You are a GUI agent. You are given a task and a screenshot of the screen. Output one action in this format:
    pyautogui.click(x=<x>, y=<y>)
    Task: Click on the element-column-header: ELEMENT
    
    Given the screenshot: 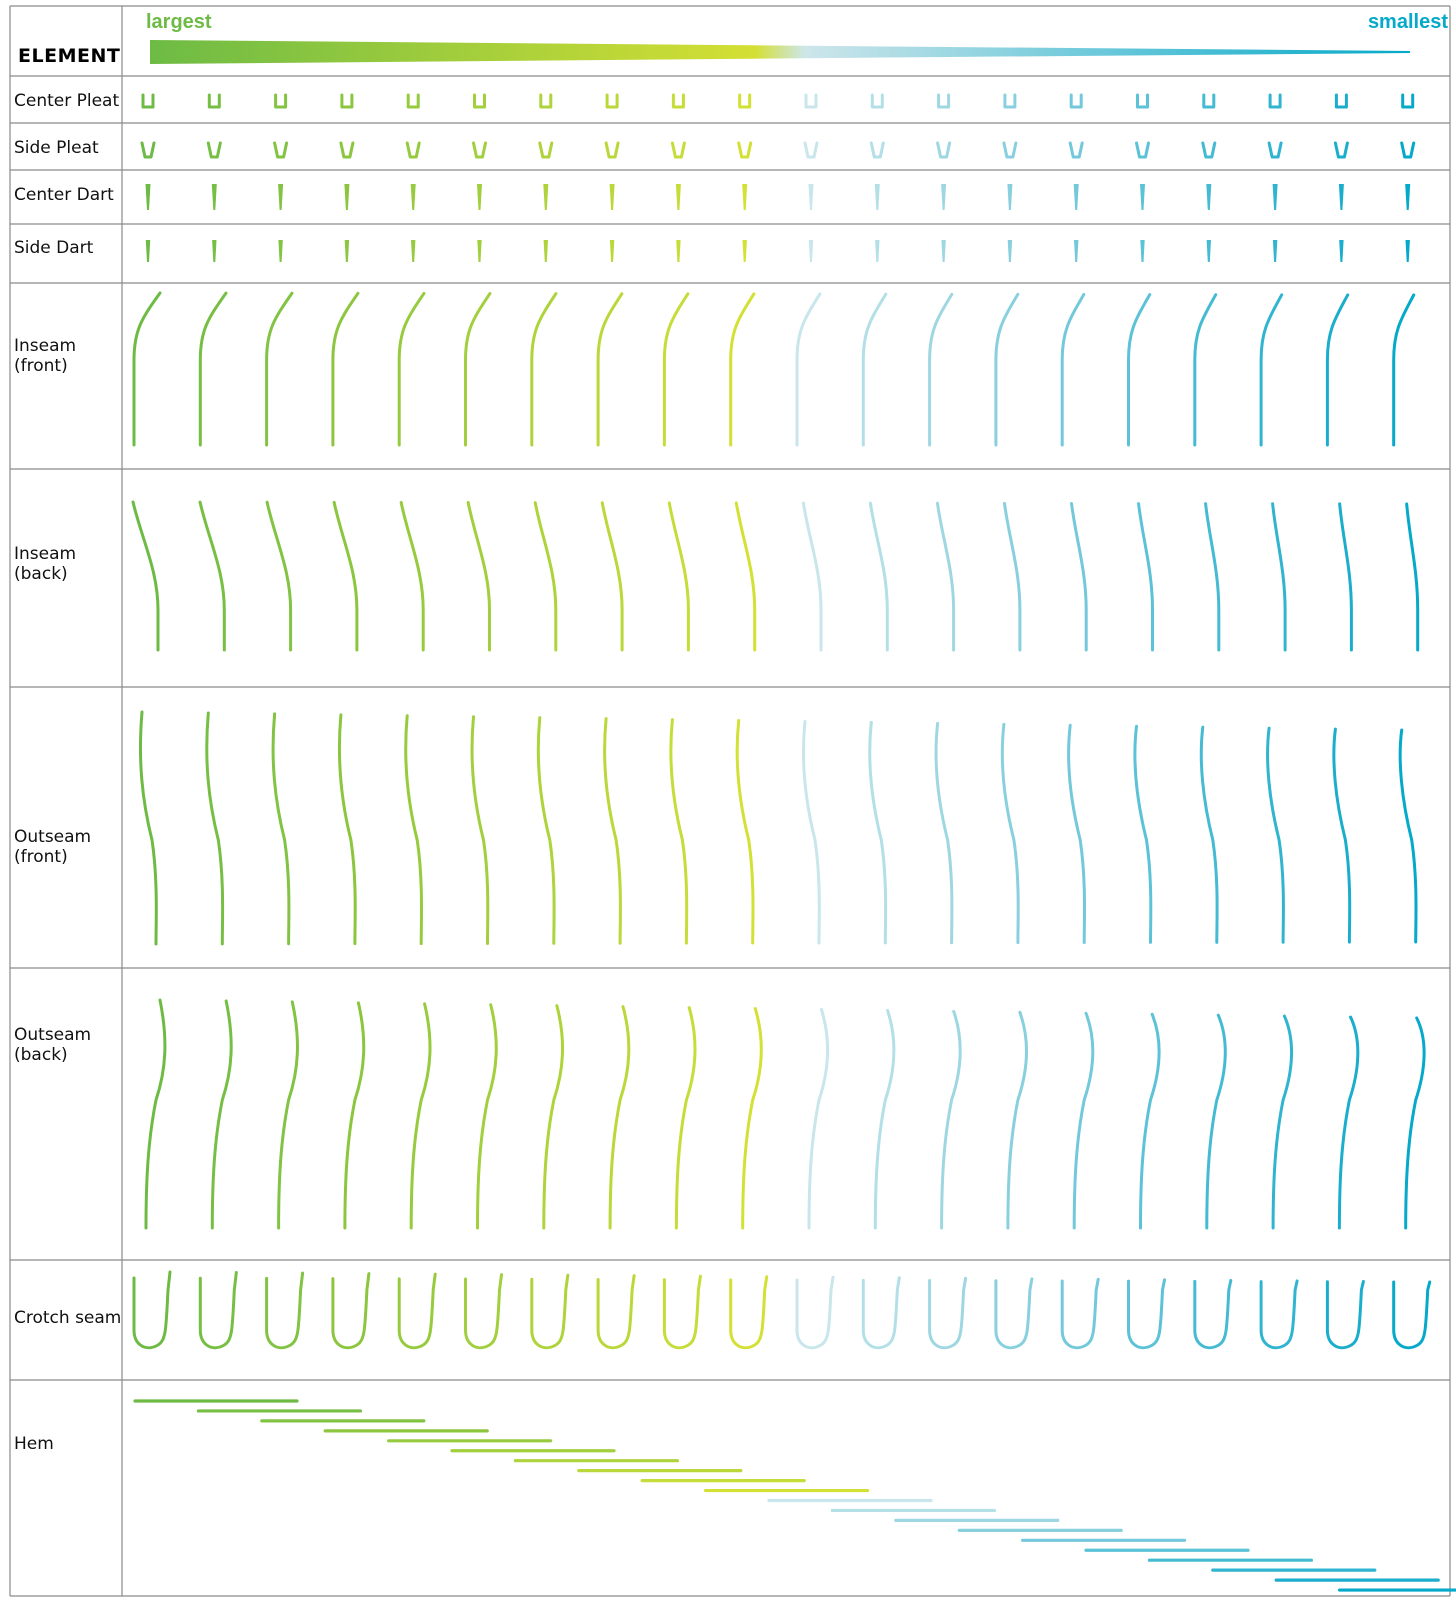 What is the action you would take?
    pyautogui.click(x=69, y=56)
    